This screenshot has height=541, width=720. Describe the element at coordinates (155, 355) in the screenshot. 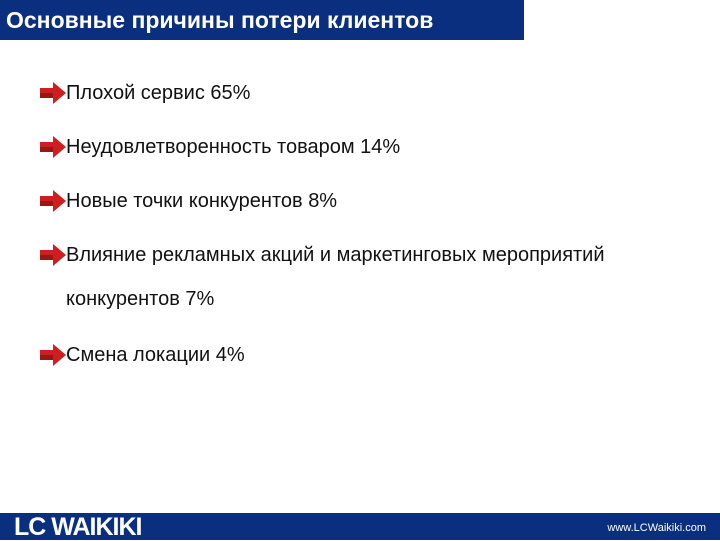

I see `bullet-text: Смена локации 4%` at that location.